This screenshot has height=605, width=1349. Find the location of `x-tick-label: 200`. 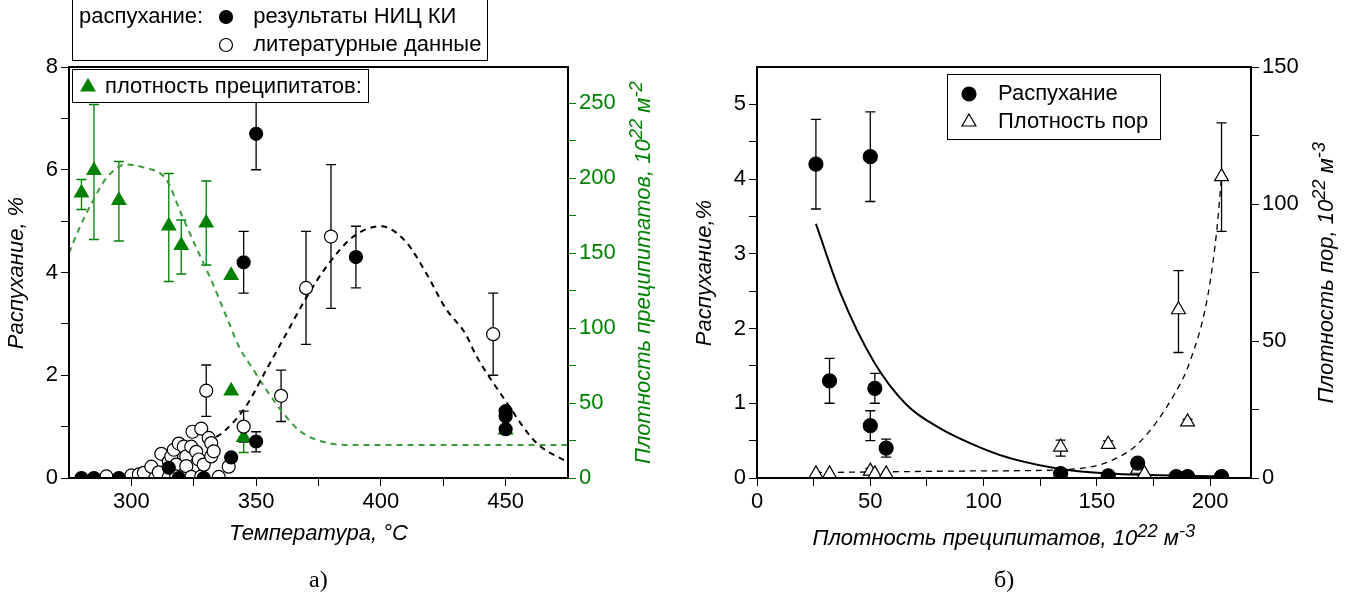

x-tick-label: 200 is located at coordinates (1210, 501).